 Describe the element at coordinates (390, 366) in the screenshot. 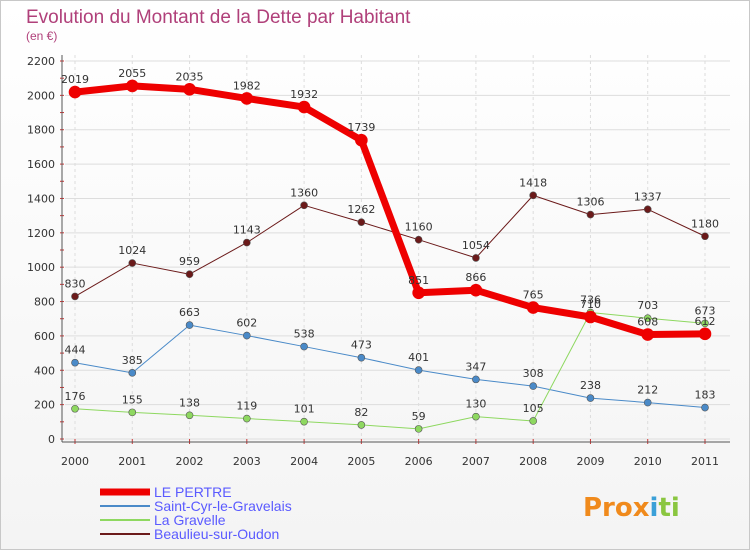

I see `series-line-saint-cyr-le-gravelais` at that location.